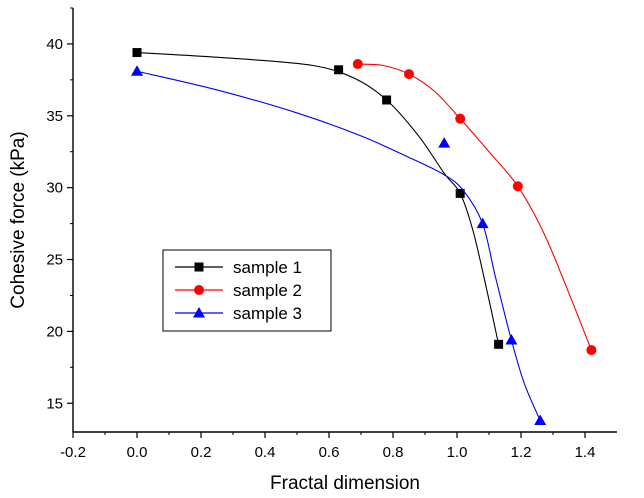 Image resolution: width=644 pixels, height=498 pixels. I want to click on legend: sample 1 sample 2 sample 3, so click(247, 290).